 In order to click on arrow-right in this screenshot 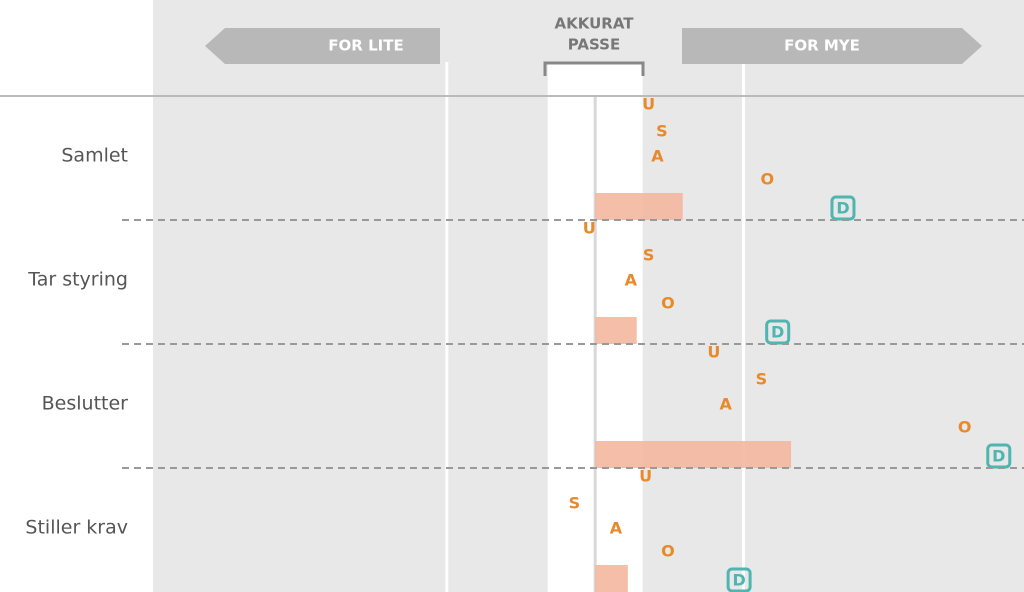, I will do `click(832, 46)`.